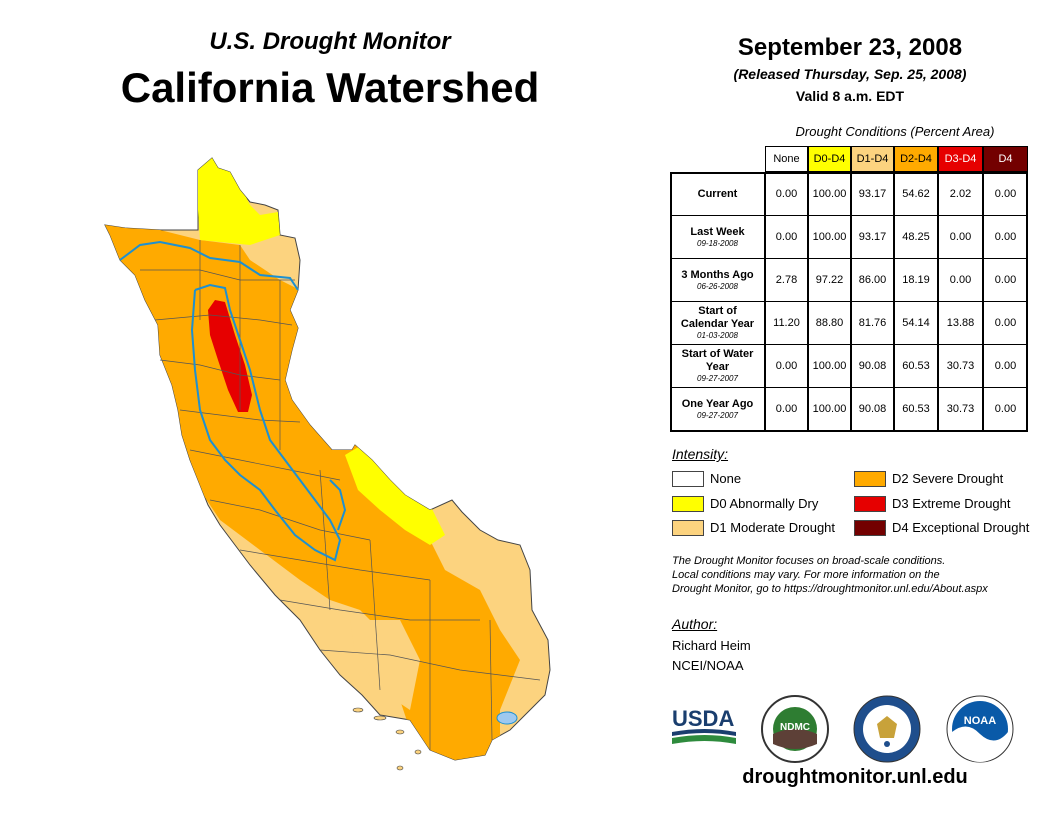  I want to click on d3-extreme-region, so click(230, 356).